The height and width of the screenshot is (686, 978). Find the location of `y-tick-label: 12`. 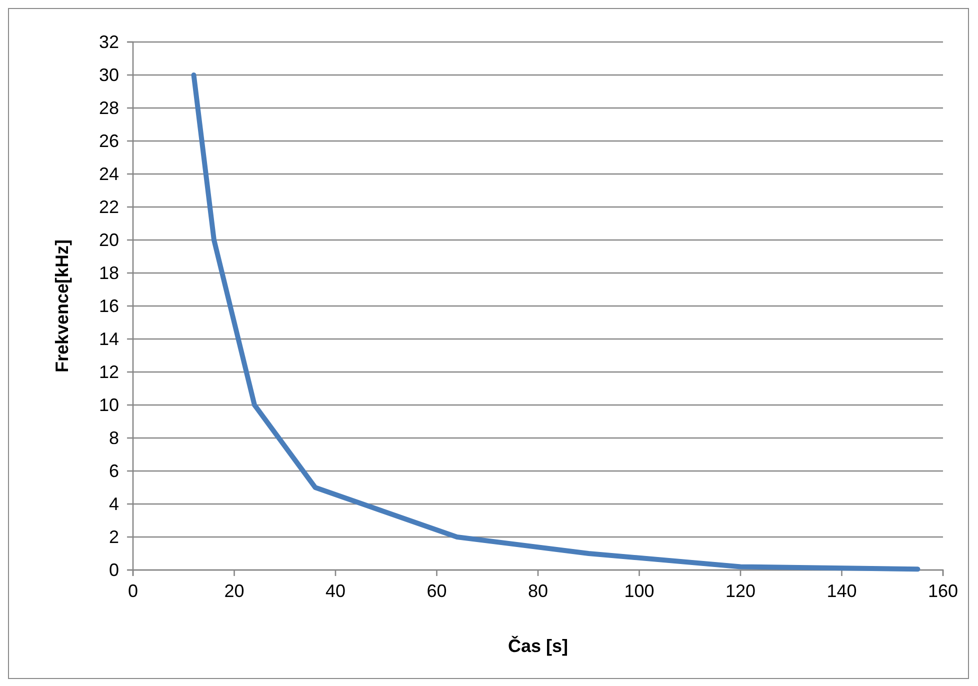

y-tick-label: 12 is located at coordinates (108, 372).